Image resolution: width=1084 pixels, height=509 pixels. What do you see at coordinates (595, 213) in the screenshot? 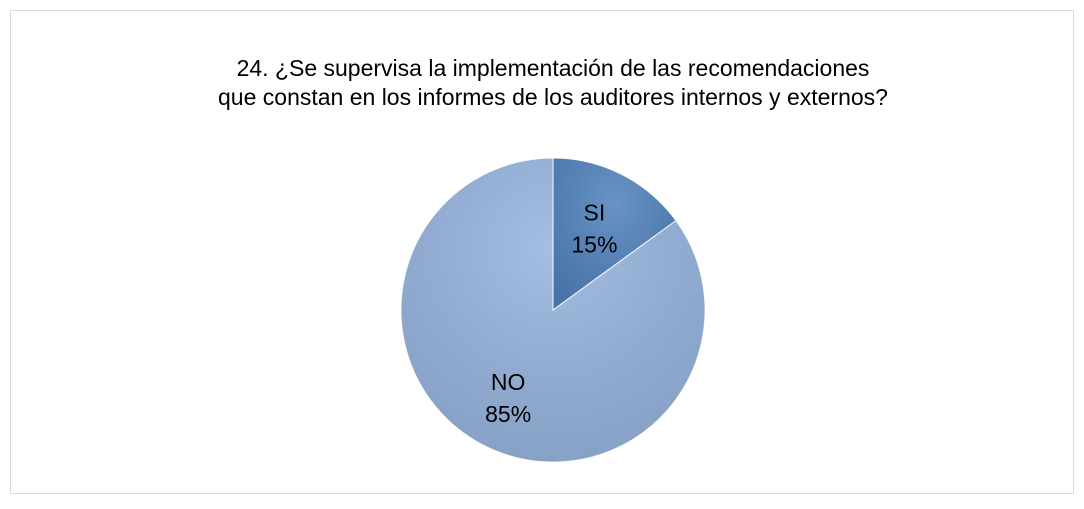
I see `slice-name: SI` at bounding box center [595, 213].